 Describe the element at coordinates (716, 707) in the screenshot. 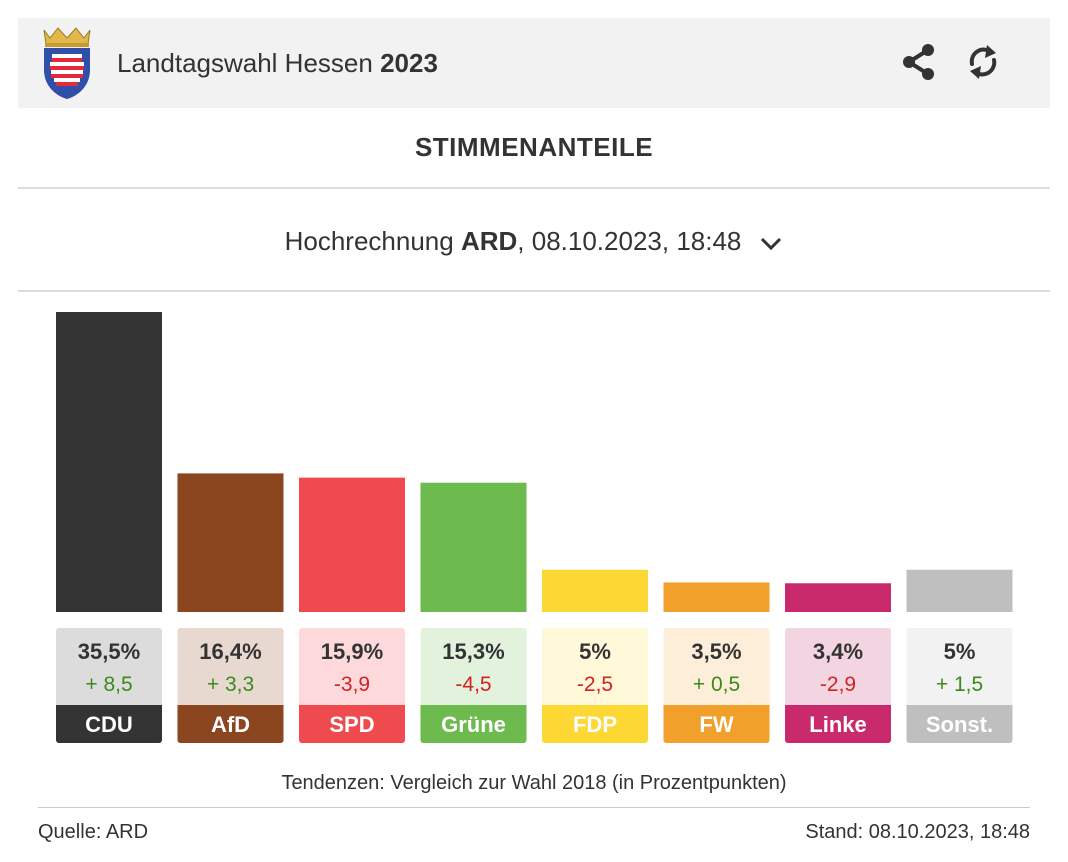

I see `party-label-edge-fw` at that location.